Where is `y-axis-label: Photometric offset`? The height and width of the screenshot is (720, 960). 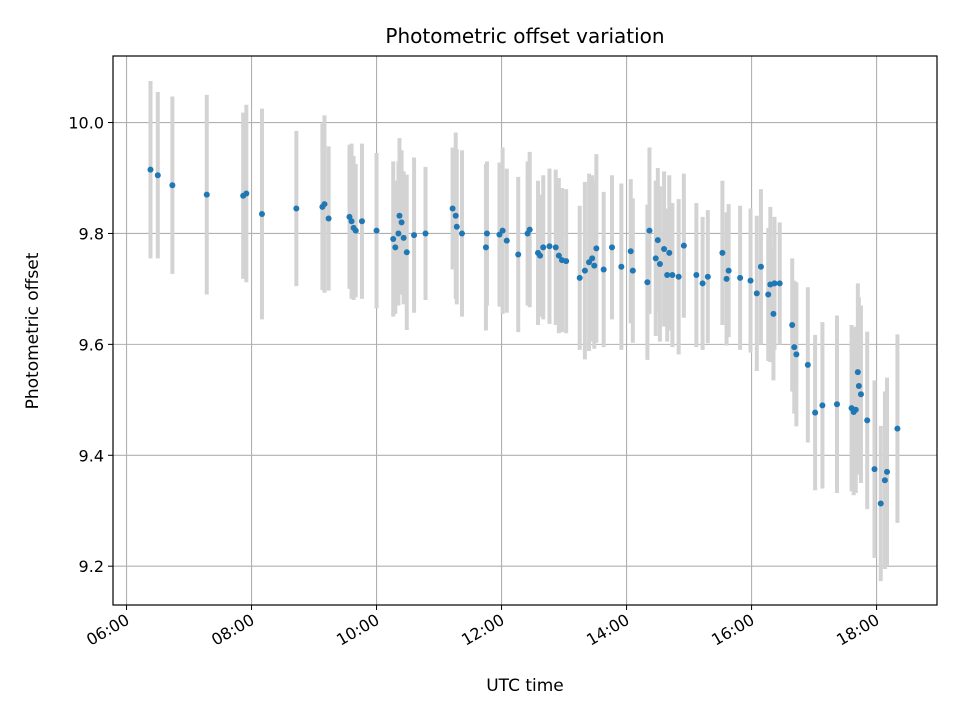
y-axis-label: Photometric offset is located at coordinates (33, 330).